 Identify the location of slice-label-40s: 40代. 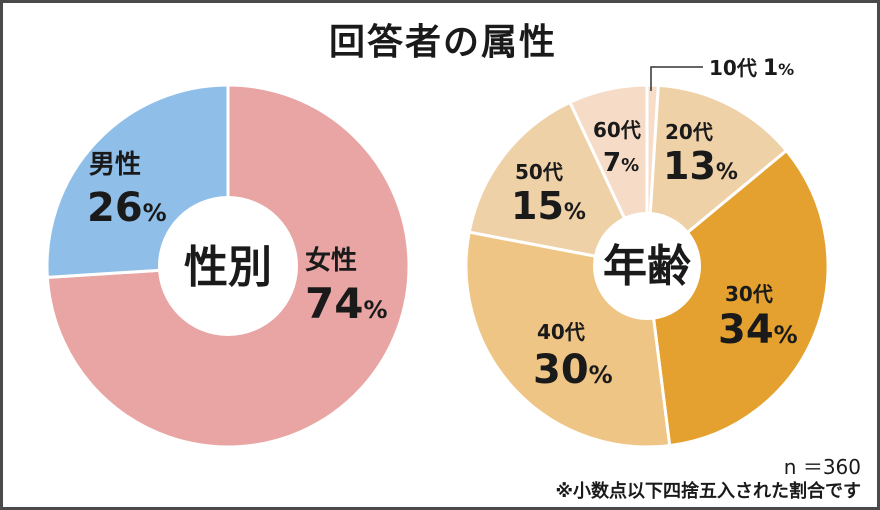
(561, 332).